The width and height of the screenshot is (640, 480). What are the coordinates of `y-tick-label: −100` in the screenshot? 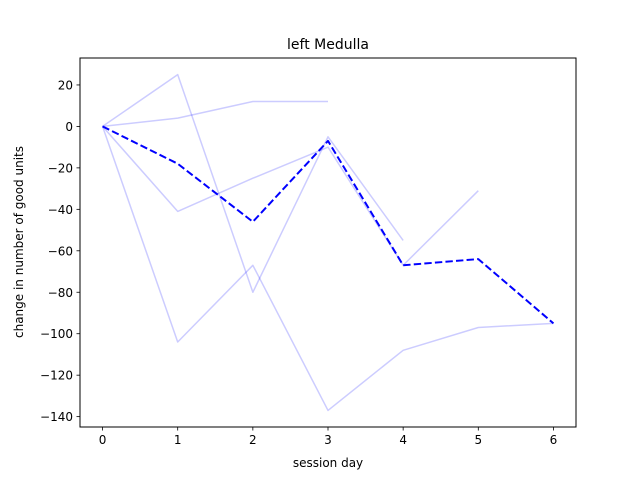 It's located at (56, 334).